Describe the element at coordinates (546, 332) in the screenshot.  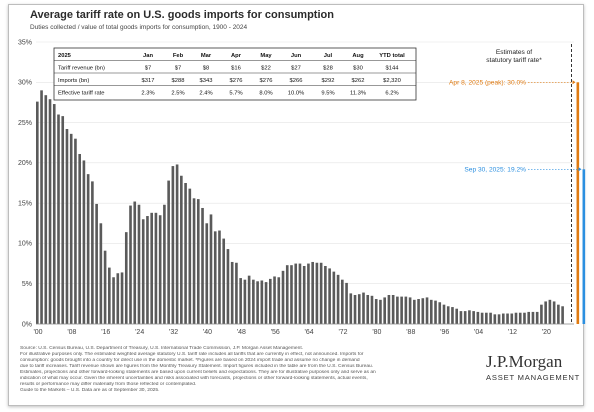
I see `x-tick-label: '20` at that location.